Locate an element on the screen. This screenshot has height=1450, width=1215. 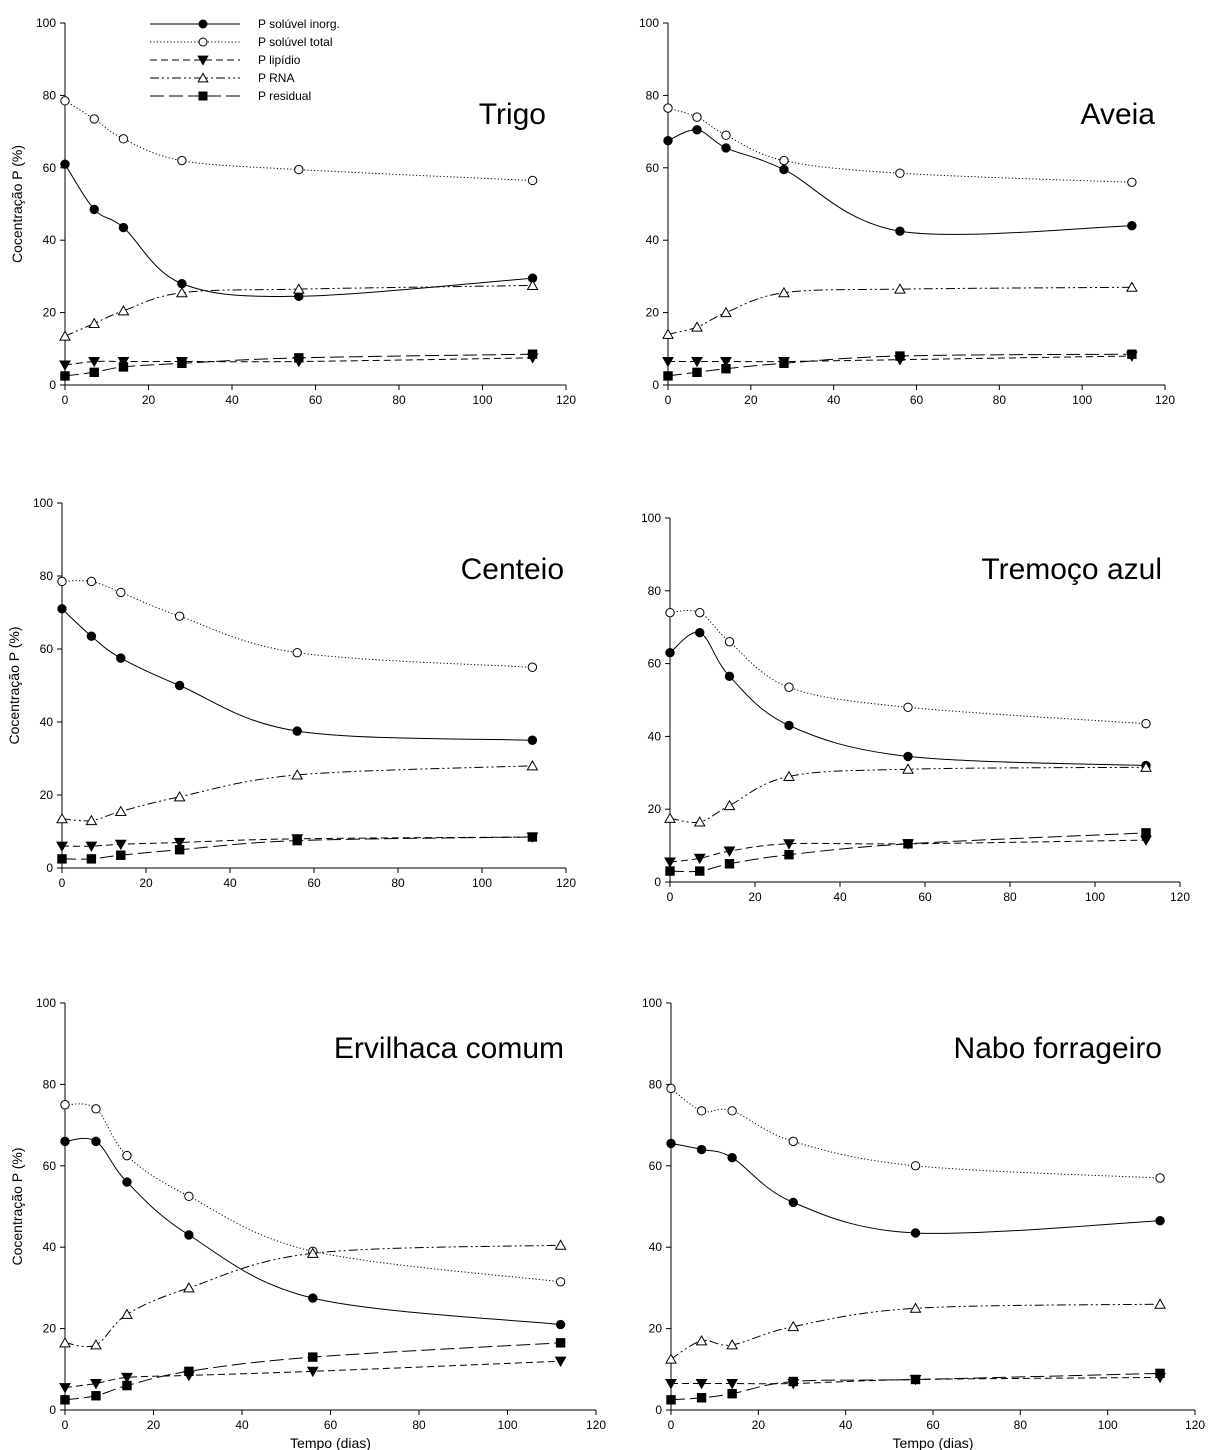
series-lipid is located at coordinates (313, 1375).